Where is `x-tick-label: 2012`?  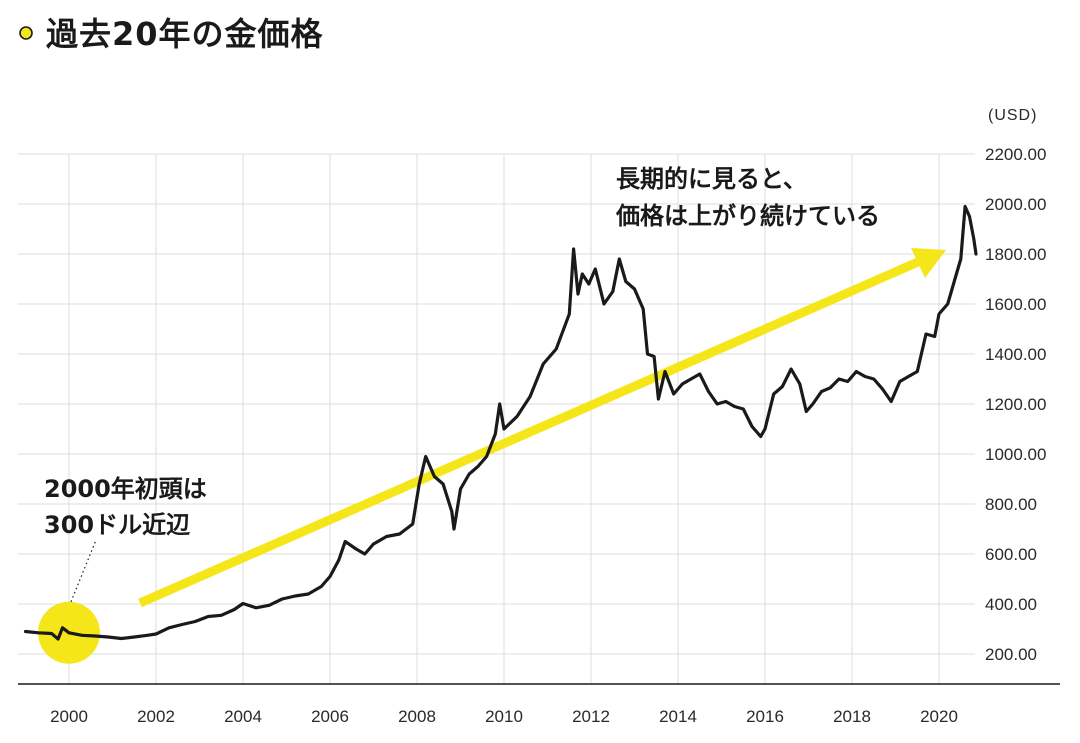 x-tick-label: 2012 is located at coordinates (591, 716).